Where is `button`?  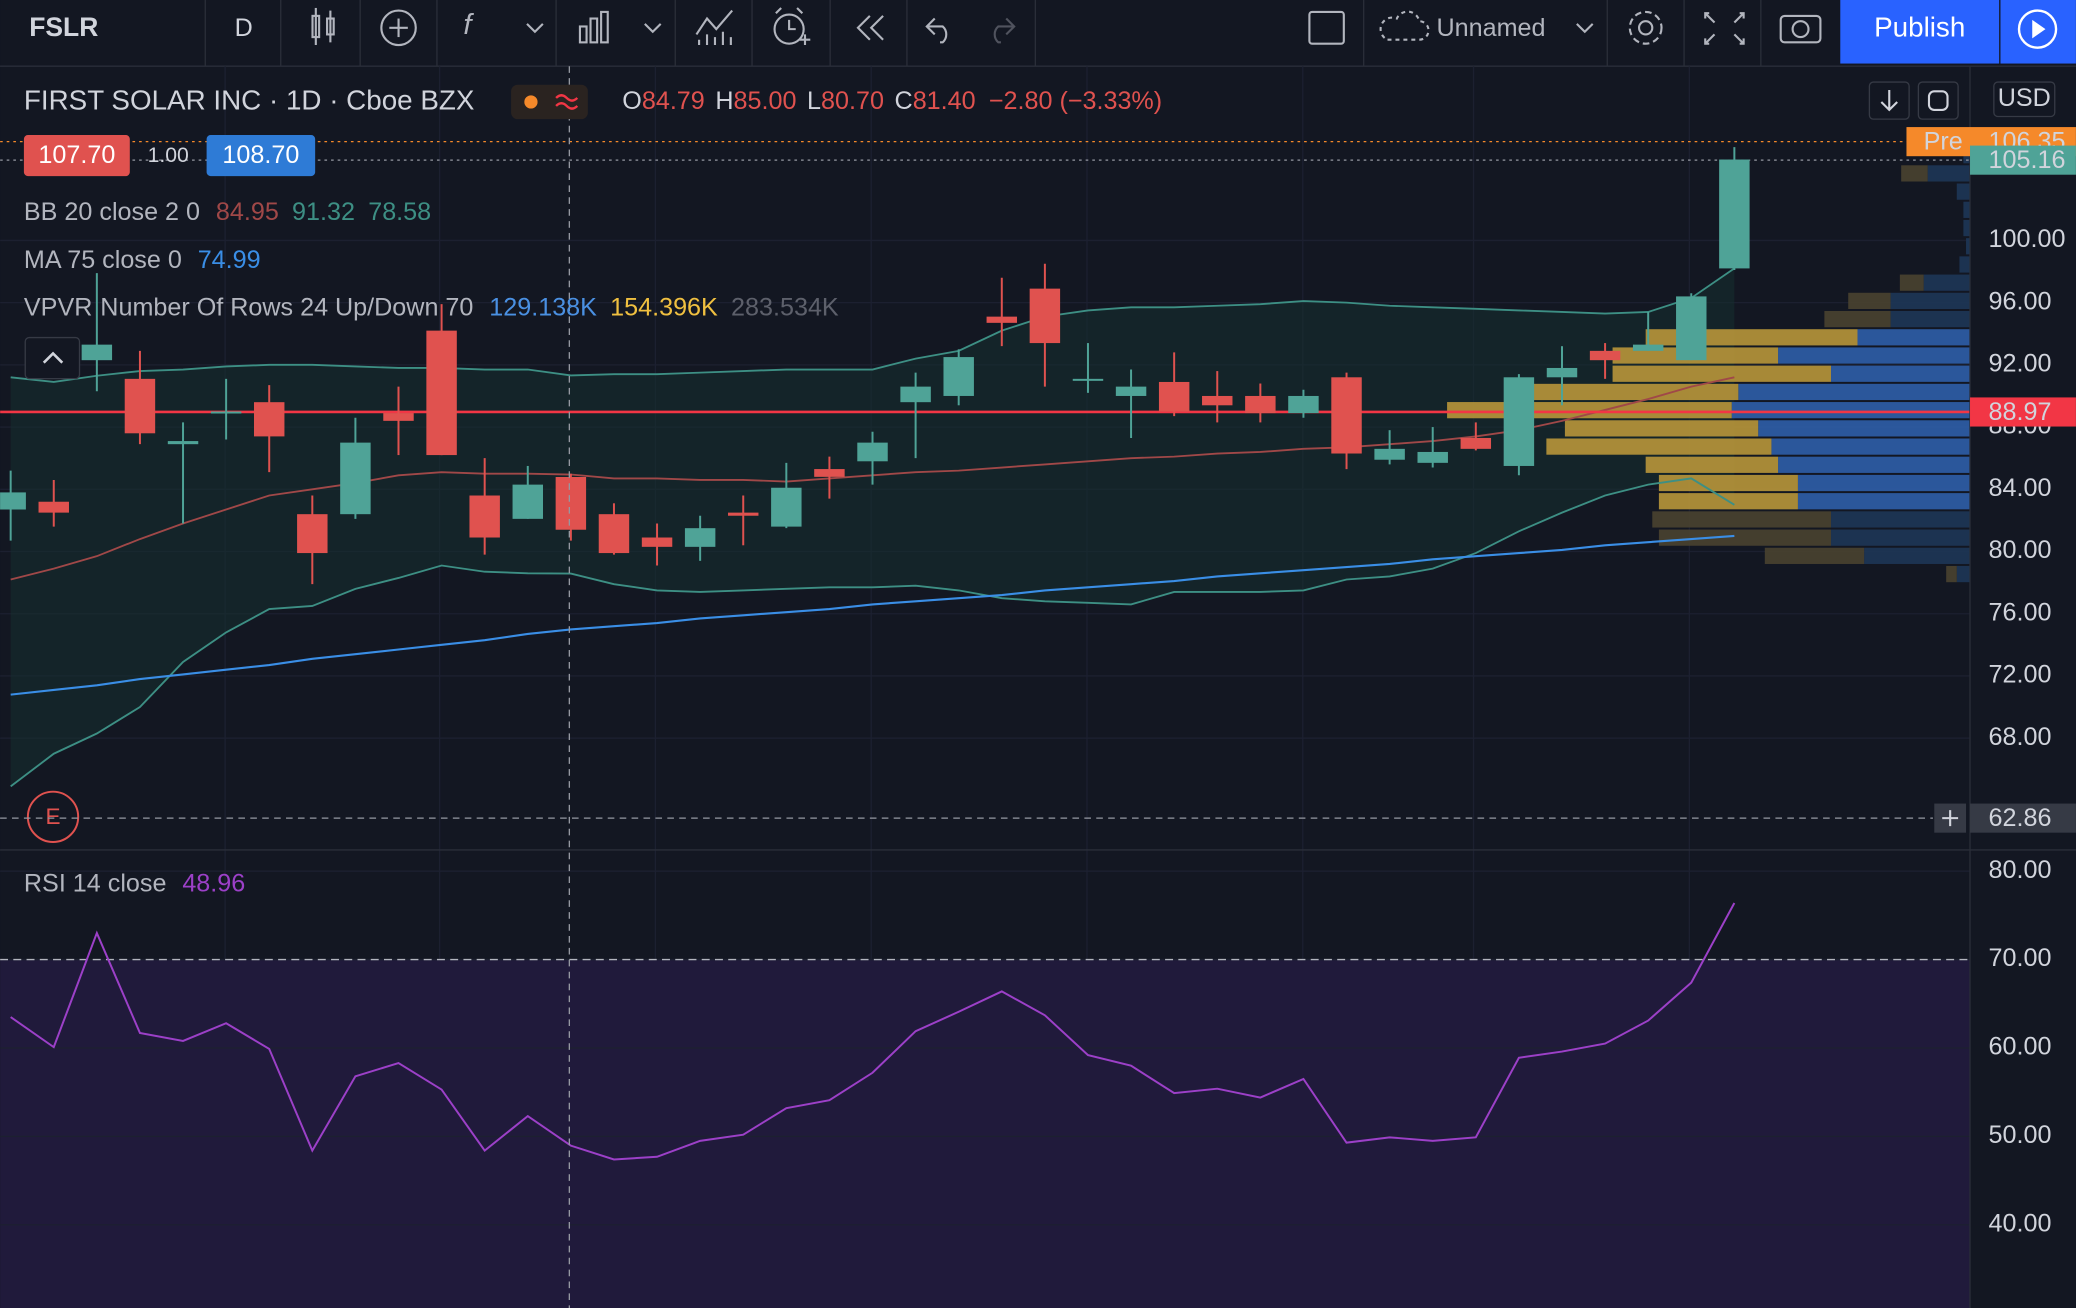 button is located at coordinates (1938, 100).